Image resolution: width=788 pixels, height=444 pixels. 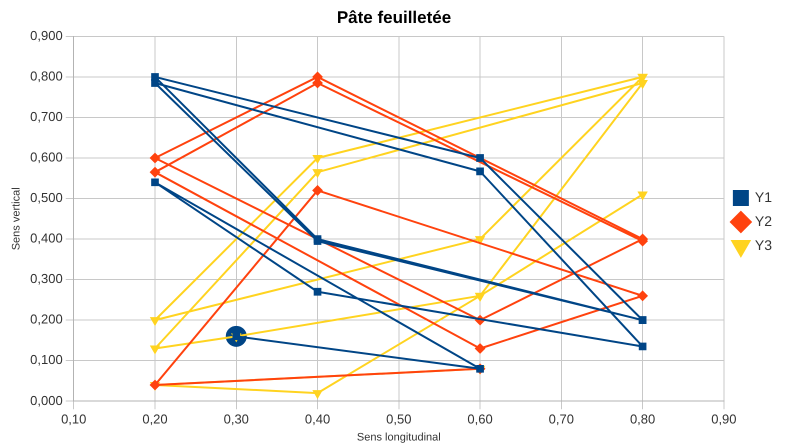 What do you see at coordinates (46, 278) in the screenshot?
I see `y-tick-label: 0,300` at bounding box center [46, 278].